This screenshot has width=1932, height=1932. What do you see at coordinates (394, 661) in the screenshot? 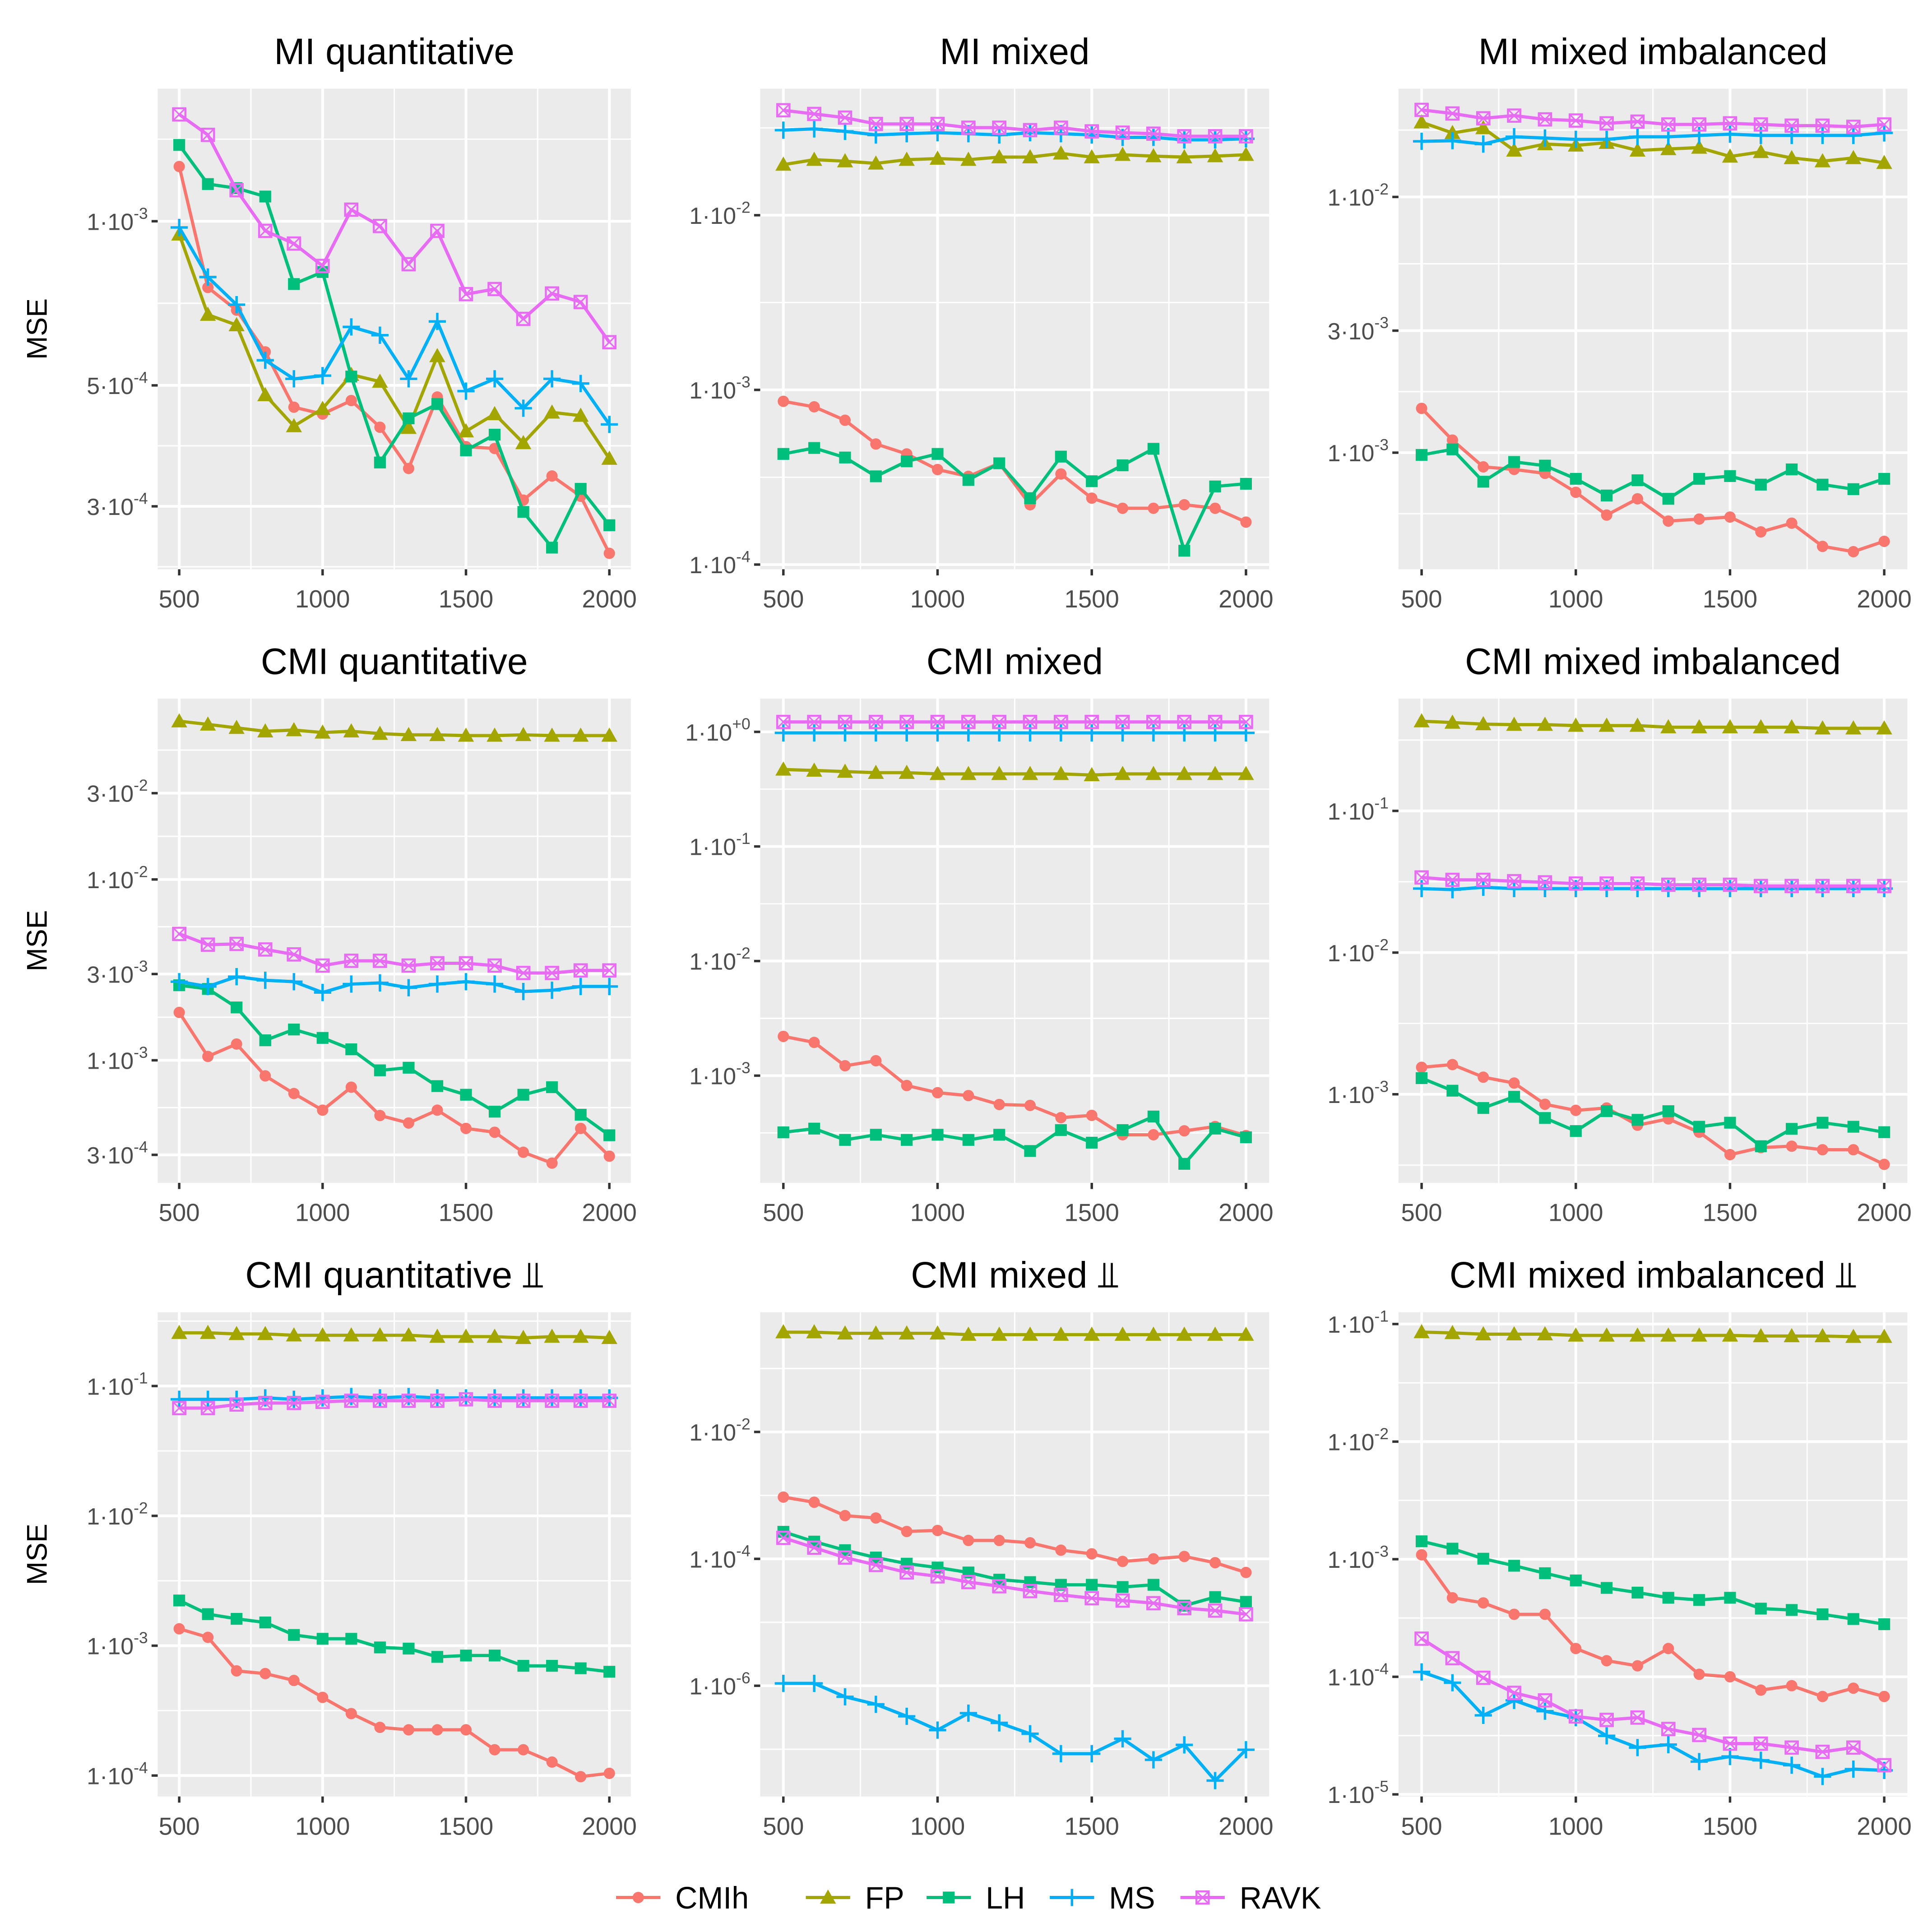
I see `panel-title: CMI quantitative` at bounding box center [394, 661].